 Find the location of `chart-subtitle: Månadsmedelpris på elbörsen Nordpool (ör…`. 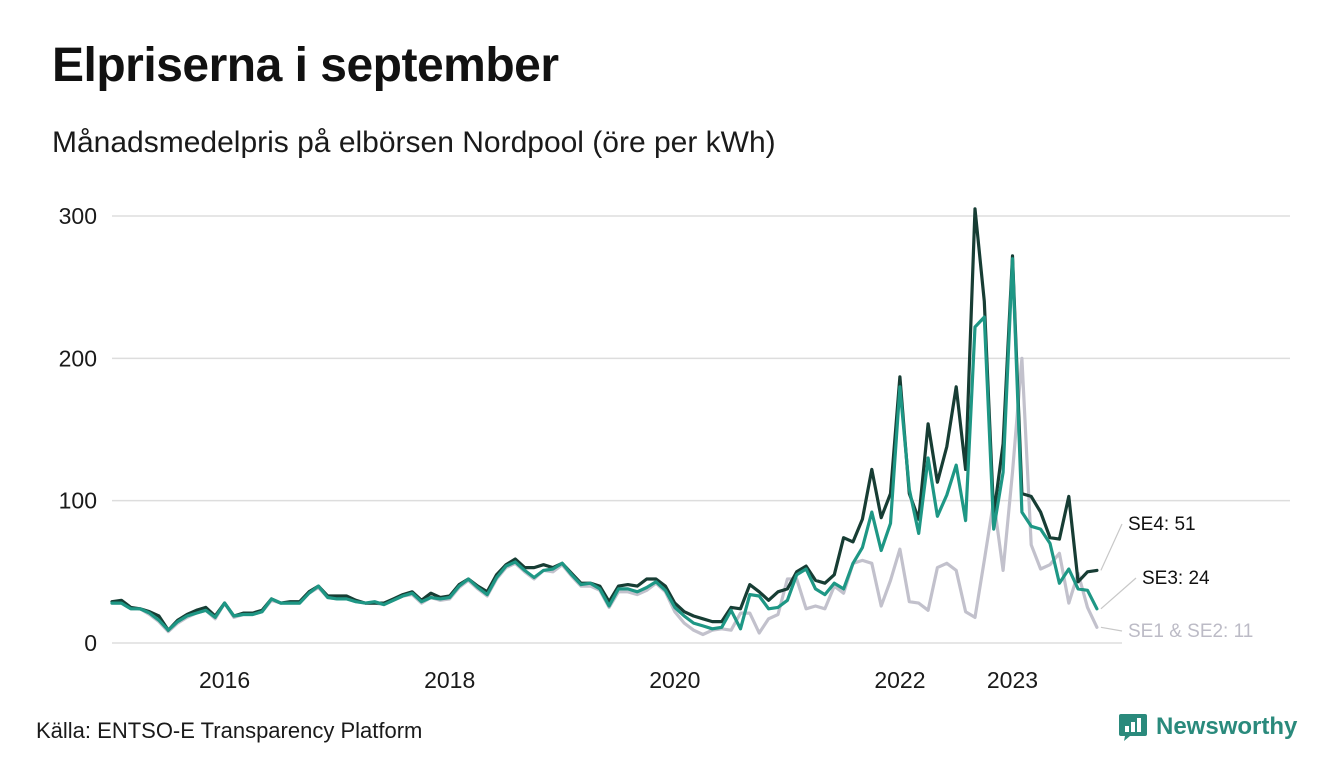

chart-subtitle: Månadsmedelpris på elbörsen Nordpool (ör… is located at coordinates (414, 142).